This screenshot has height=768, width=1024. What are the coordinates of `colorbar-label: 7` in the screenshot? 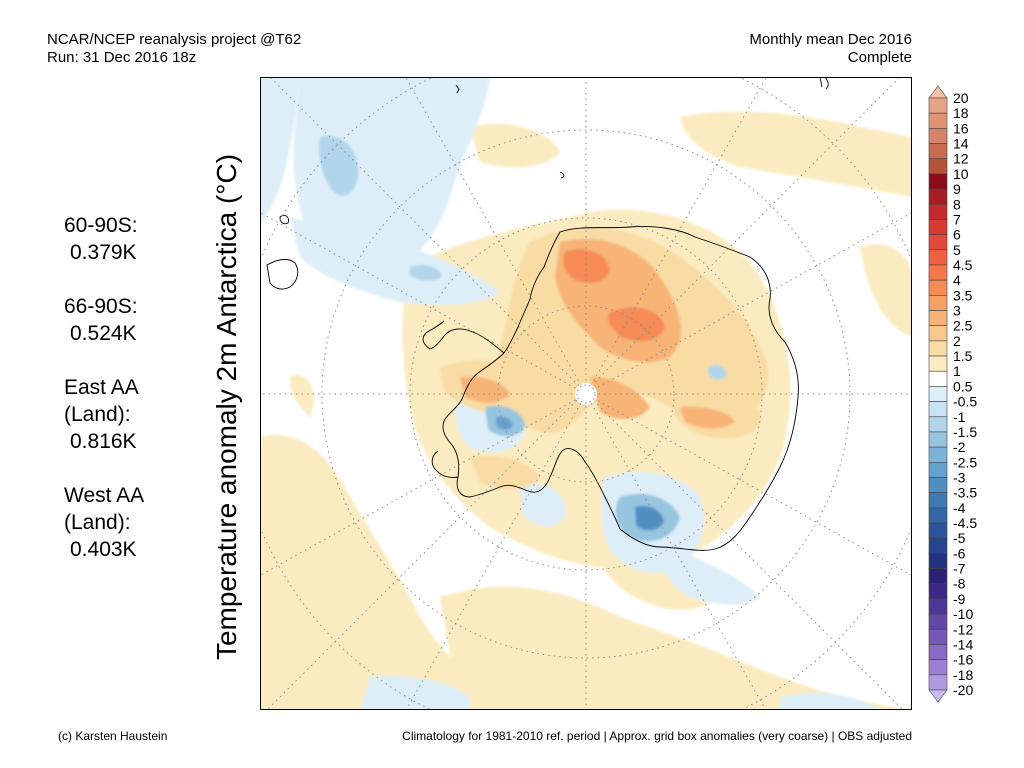 It's located at (957, 219).